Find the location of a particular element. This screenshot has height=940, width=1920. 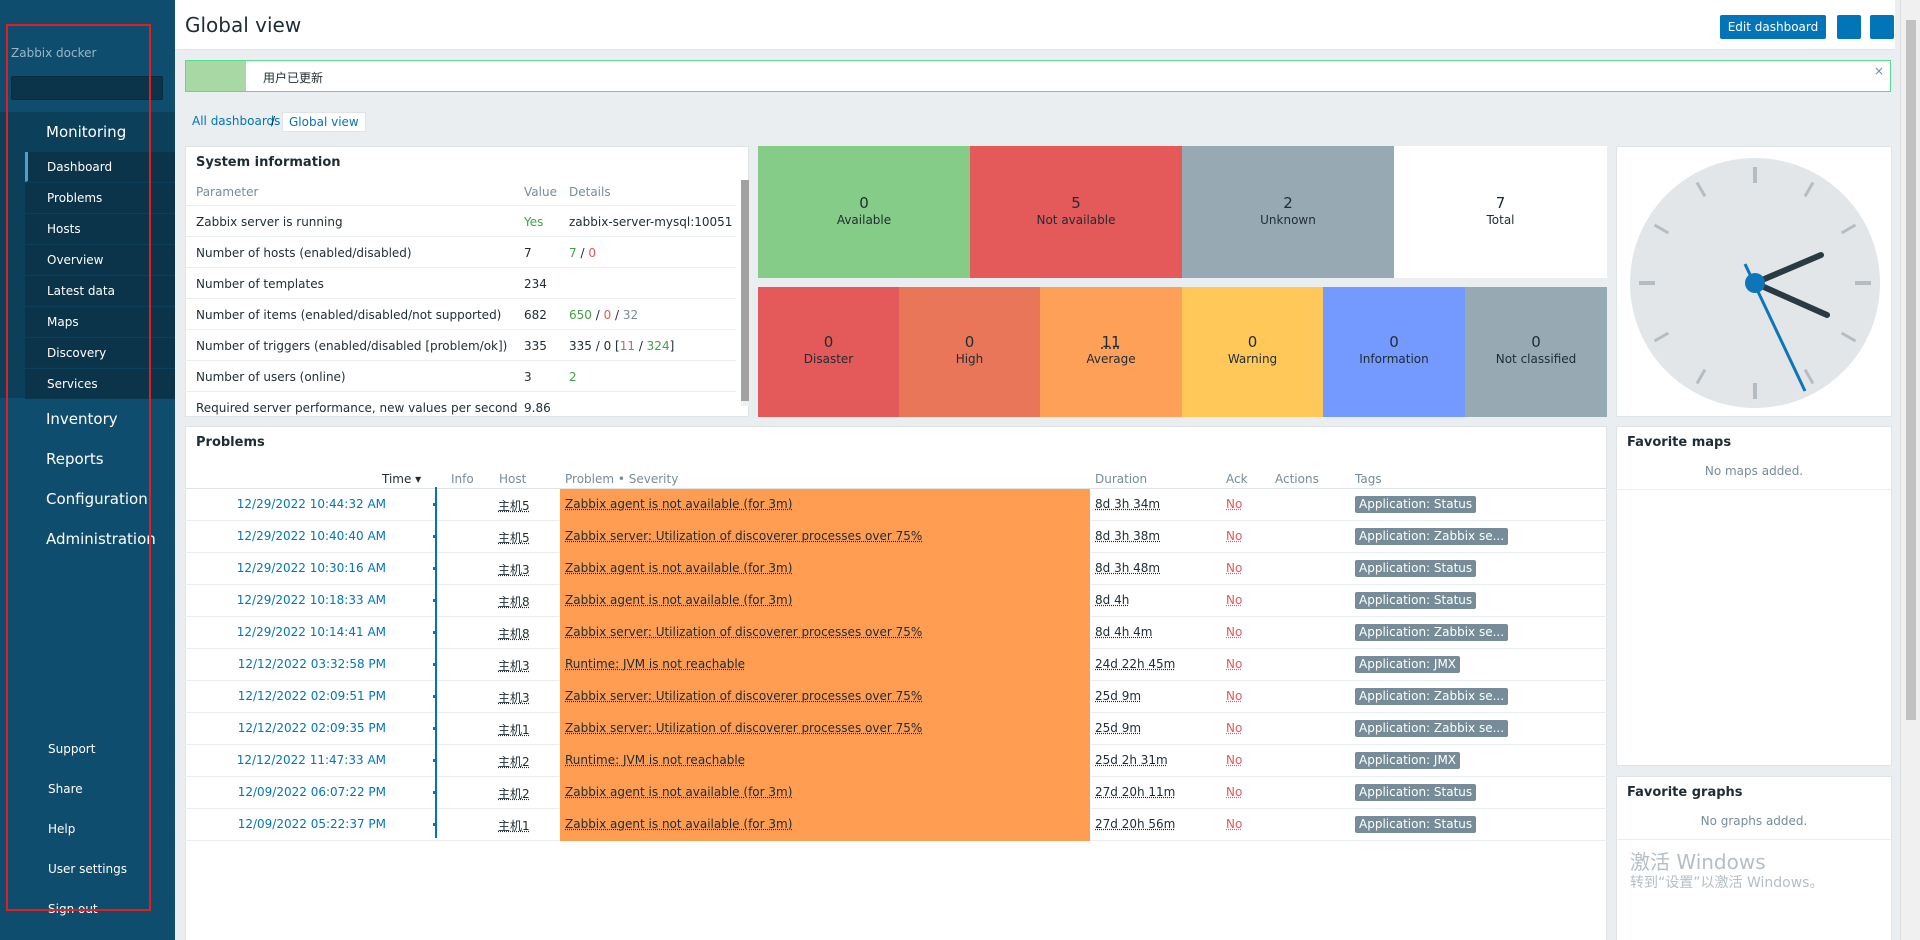

tile-available: 0 Available is located at coordinates (864, 212).